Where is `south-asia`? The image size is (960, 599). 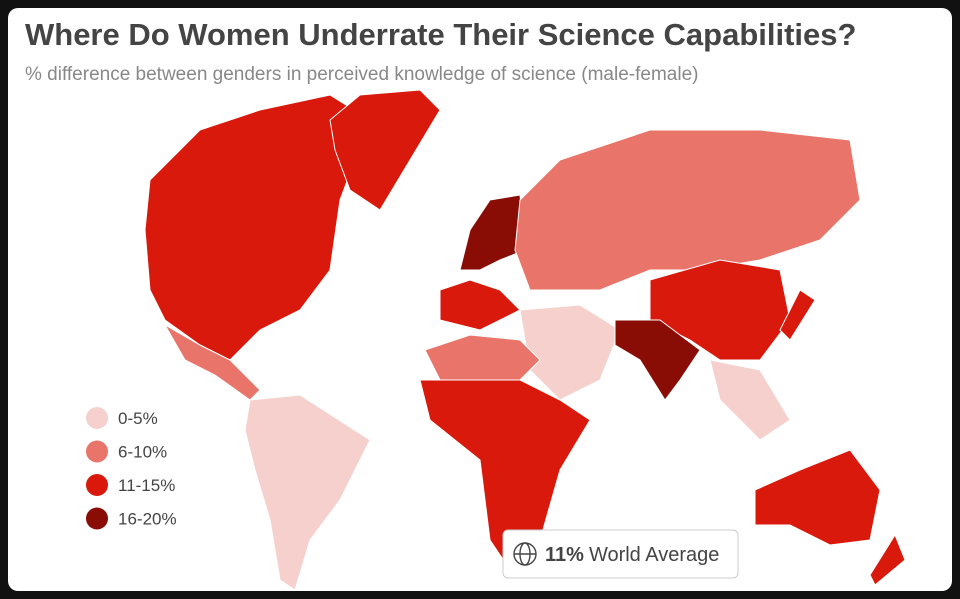 south-asia is located at coordinates (657, 360).